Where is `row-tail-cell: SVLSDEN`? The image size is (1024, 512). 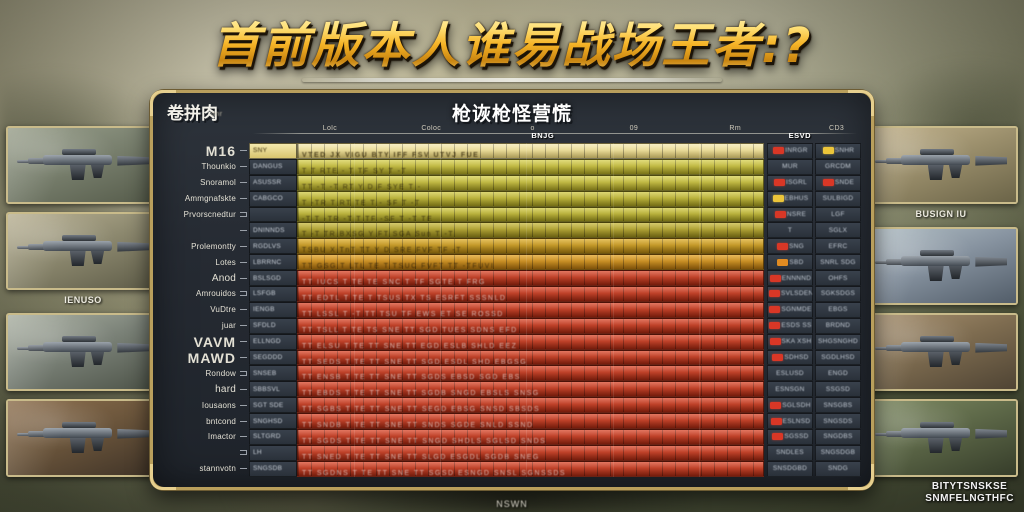
row-tail-cell: SVLSDEN is located at coordinates (790, 294).